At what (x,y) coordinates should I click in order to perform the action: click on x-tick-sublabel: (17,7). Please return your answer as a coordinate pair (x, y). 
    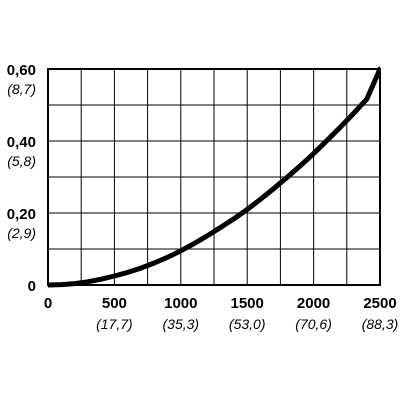
    Looking at the image, I should click on (114, 324).